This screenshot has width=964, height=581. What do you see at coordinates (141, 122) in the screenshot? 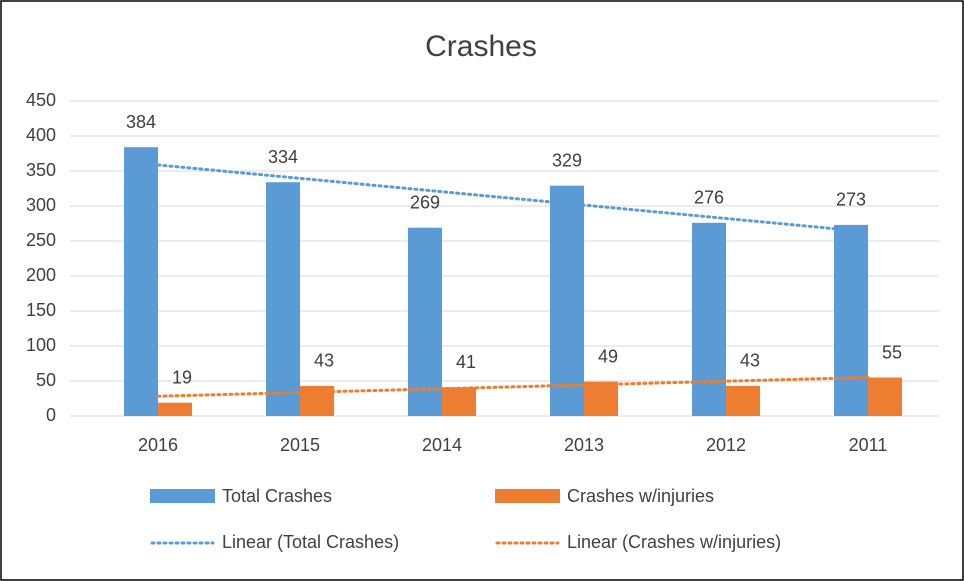
I see `data-label: 384` at bounding box center [141, 122].